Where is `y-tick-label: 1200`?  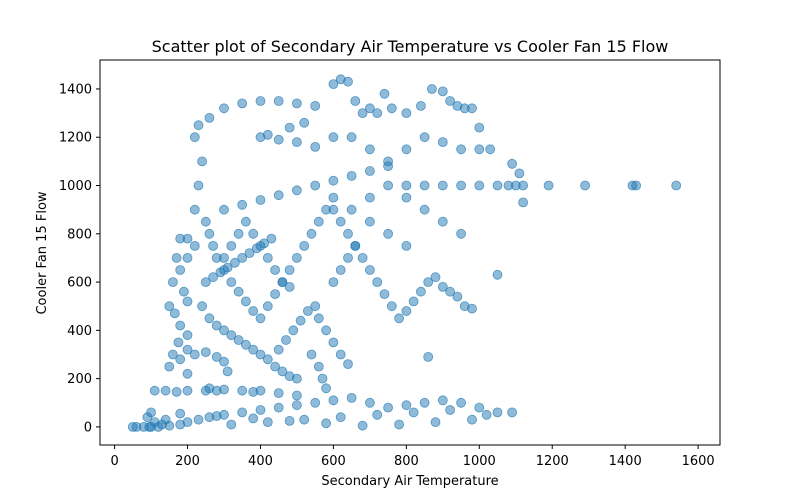 y-tick-label: 1200 is located at coordinates (75, 138).